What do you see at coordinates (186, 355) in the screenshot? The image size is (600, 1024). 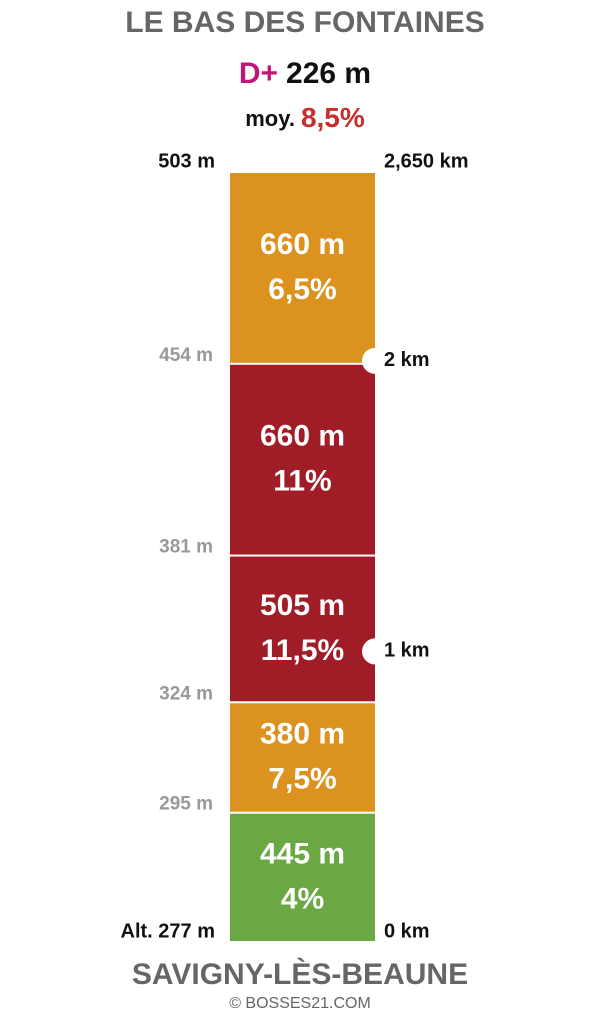 I see `altitude-label: 454 m` at bounding box center [186, 355].